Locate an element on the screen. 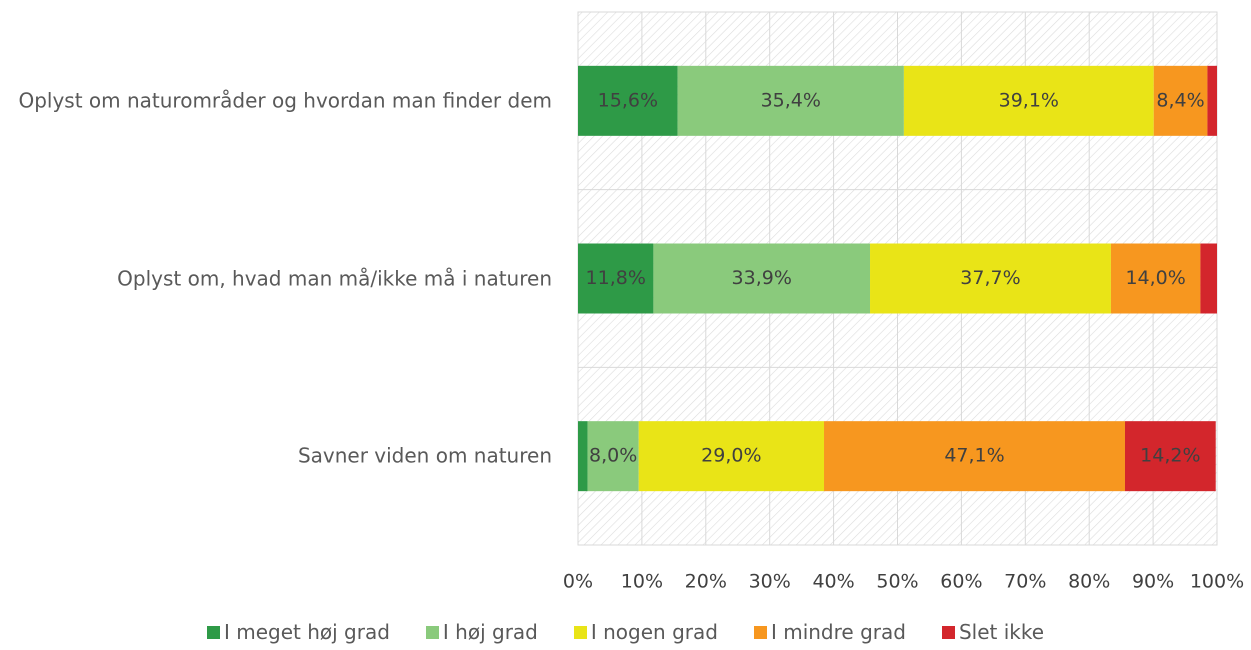 The height and width of the screenshot is (650, 1251). x-tick-label: 90% is located at coordinates (1153, 582).